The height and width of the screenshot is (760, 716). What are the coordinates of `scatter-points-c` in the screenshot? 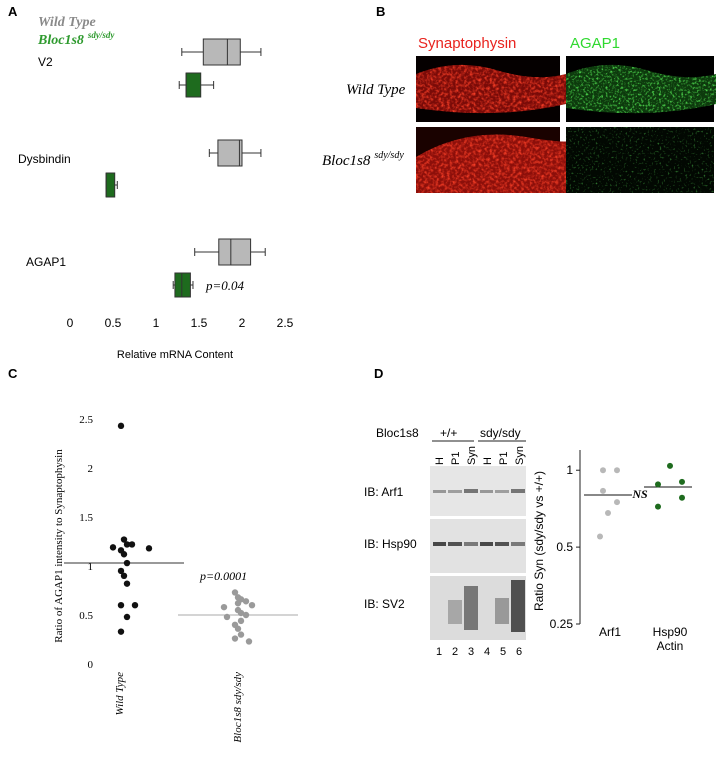 It's located at (181, 533).